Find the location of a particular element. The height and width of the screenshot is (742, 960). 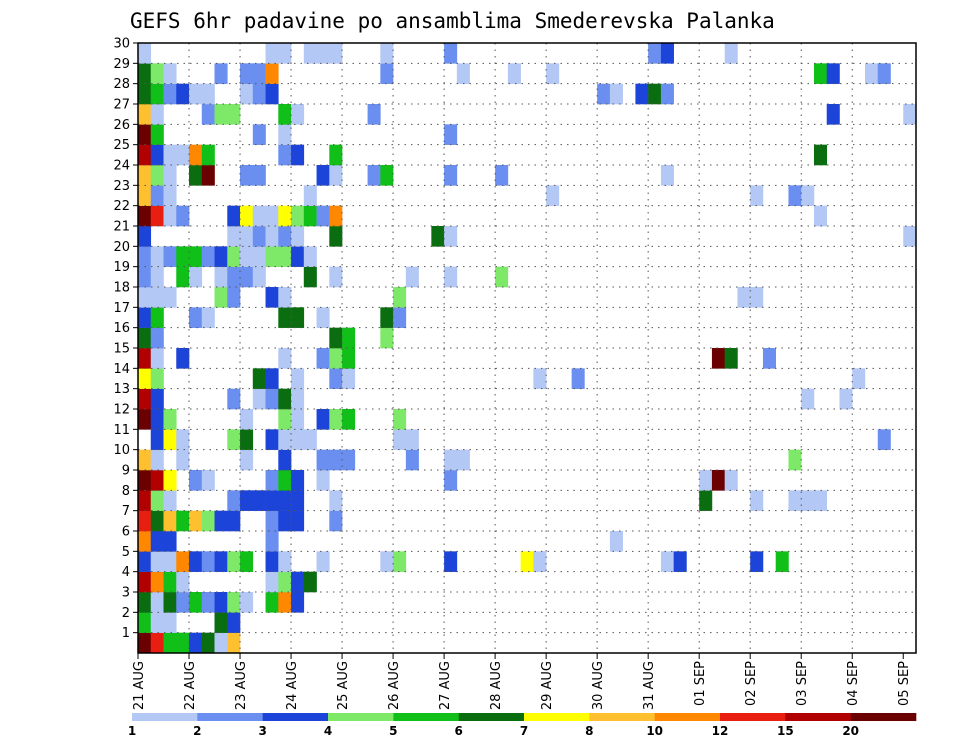

x-tick-label: 21 AUG is located at coordinates (139, 685).